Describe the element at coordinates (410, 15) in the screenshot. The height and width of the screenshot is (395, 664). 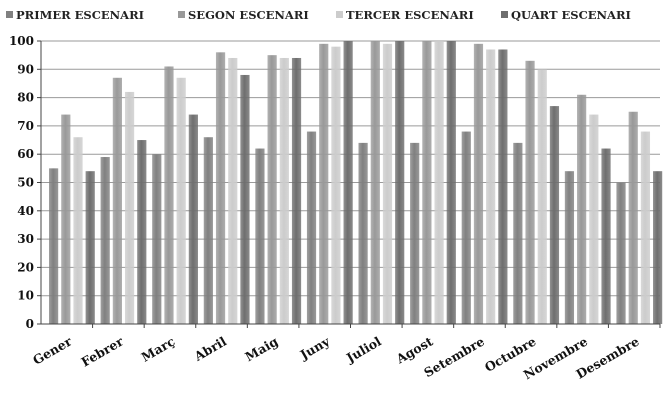
I see `legend-label: TERCER ESCENARI` at that location.